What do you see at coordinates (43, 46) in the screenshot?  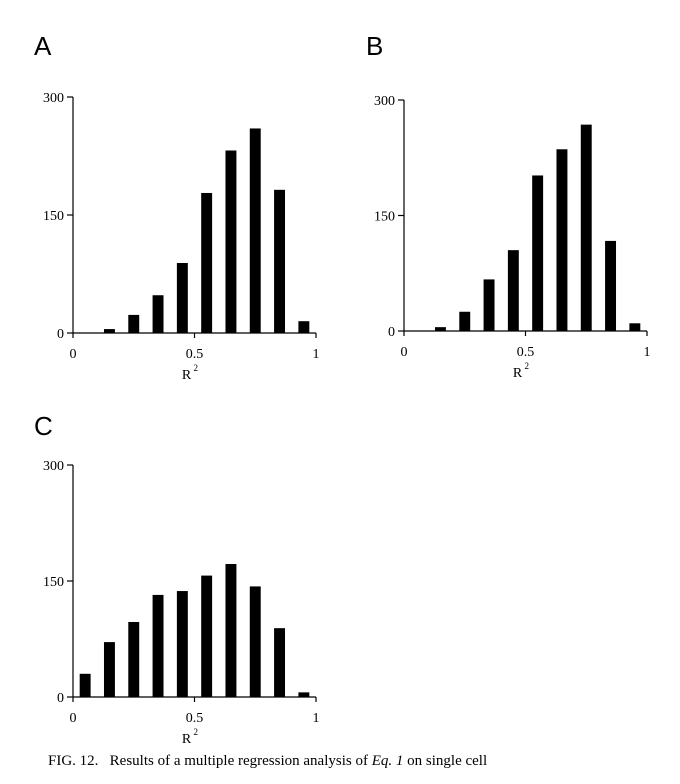 I see `panel-a-label: A` at bounding box center [43, 46].